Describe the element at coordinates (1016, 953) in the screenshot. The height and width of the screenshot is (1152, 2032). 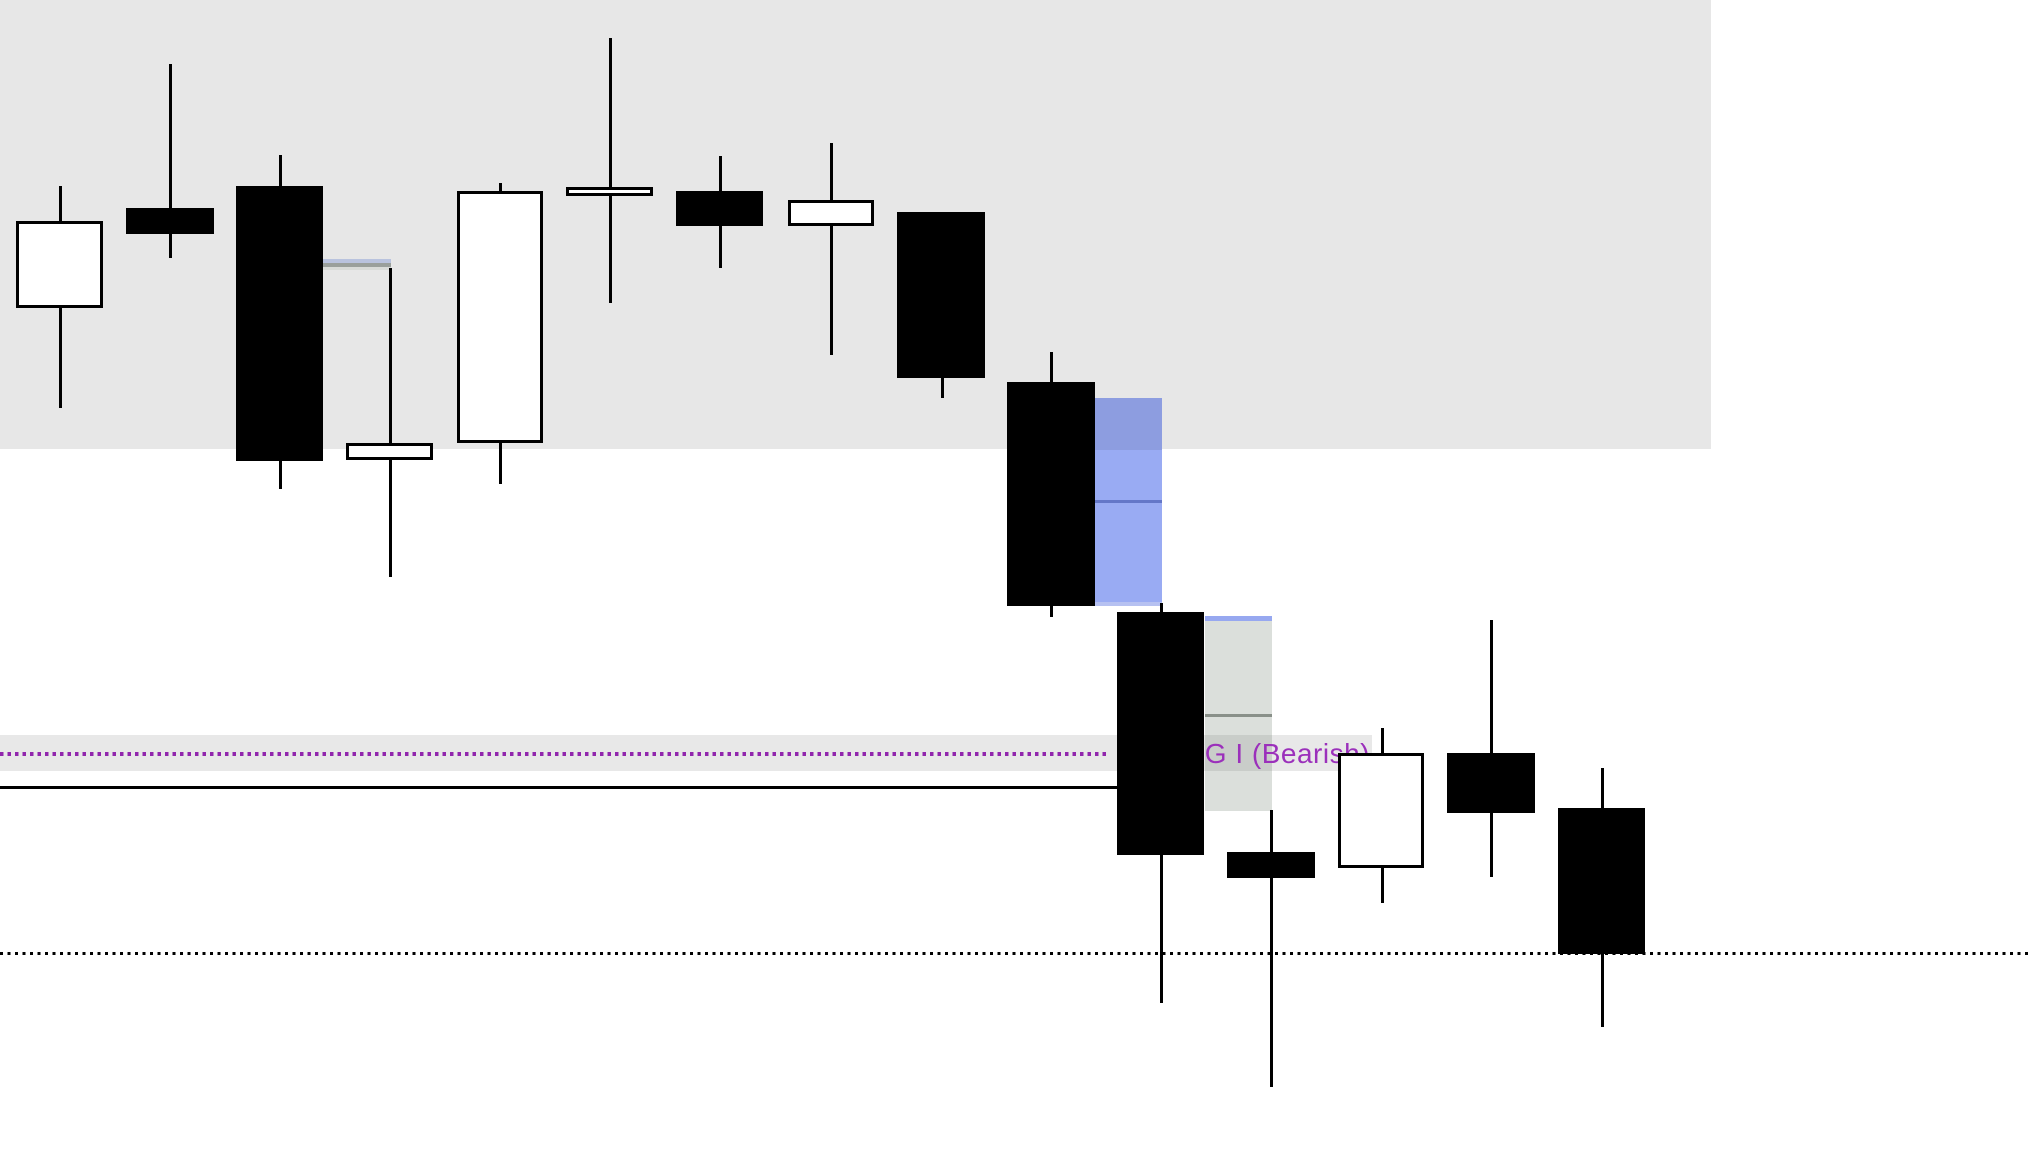
I see `black-dotted-level-line` at that location.